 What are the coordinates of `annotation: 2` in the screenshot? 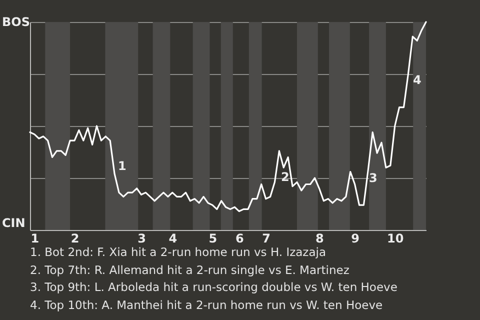 It's located at (285, 177).